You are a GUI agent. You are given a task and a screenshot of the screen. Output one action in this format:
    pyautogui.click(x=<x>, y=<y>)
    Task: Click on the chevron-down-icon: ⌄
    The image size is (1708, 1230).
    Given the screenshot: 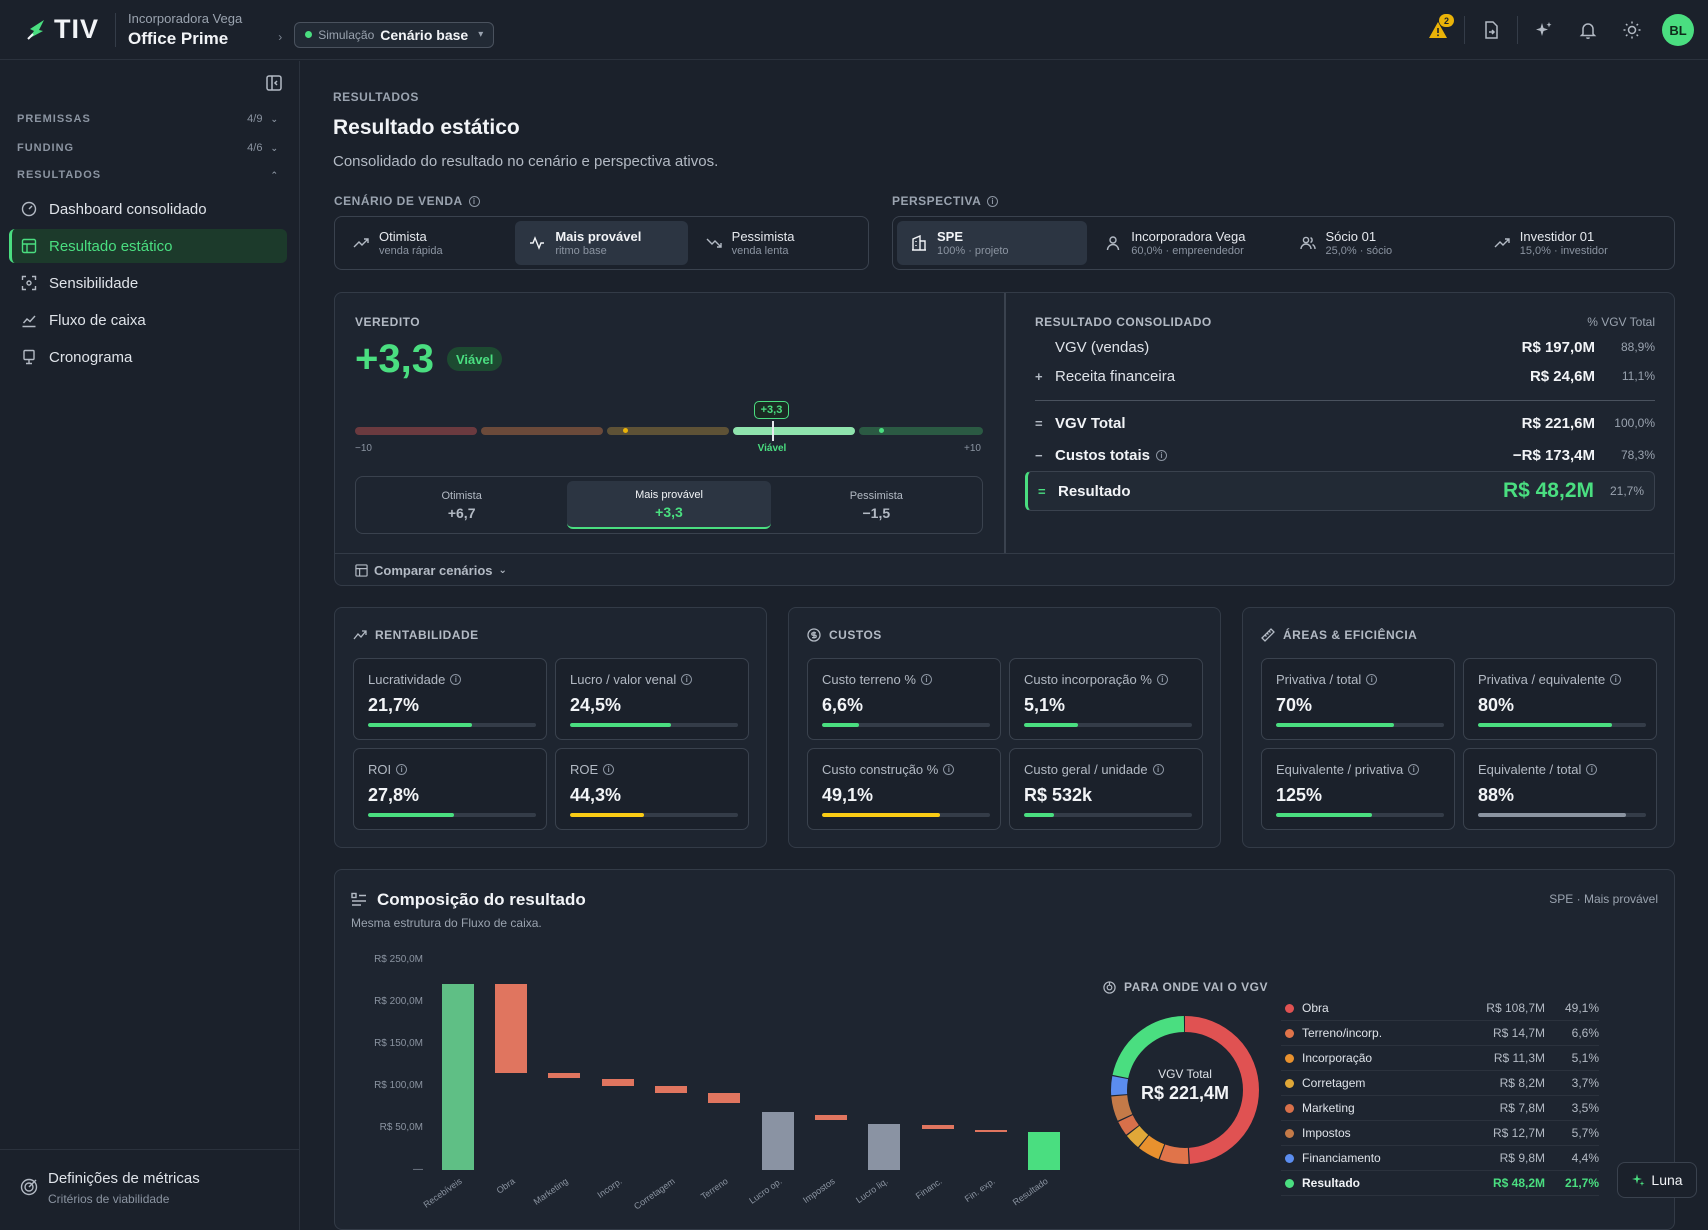 What is the action you would take?
    pyautogui.click(x=274, y=118)
    